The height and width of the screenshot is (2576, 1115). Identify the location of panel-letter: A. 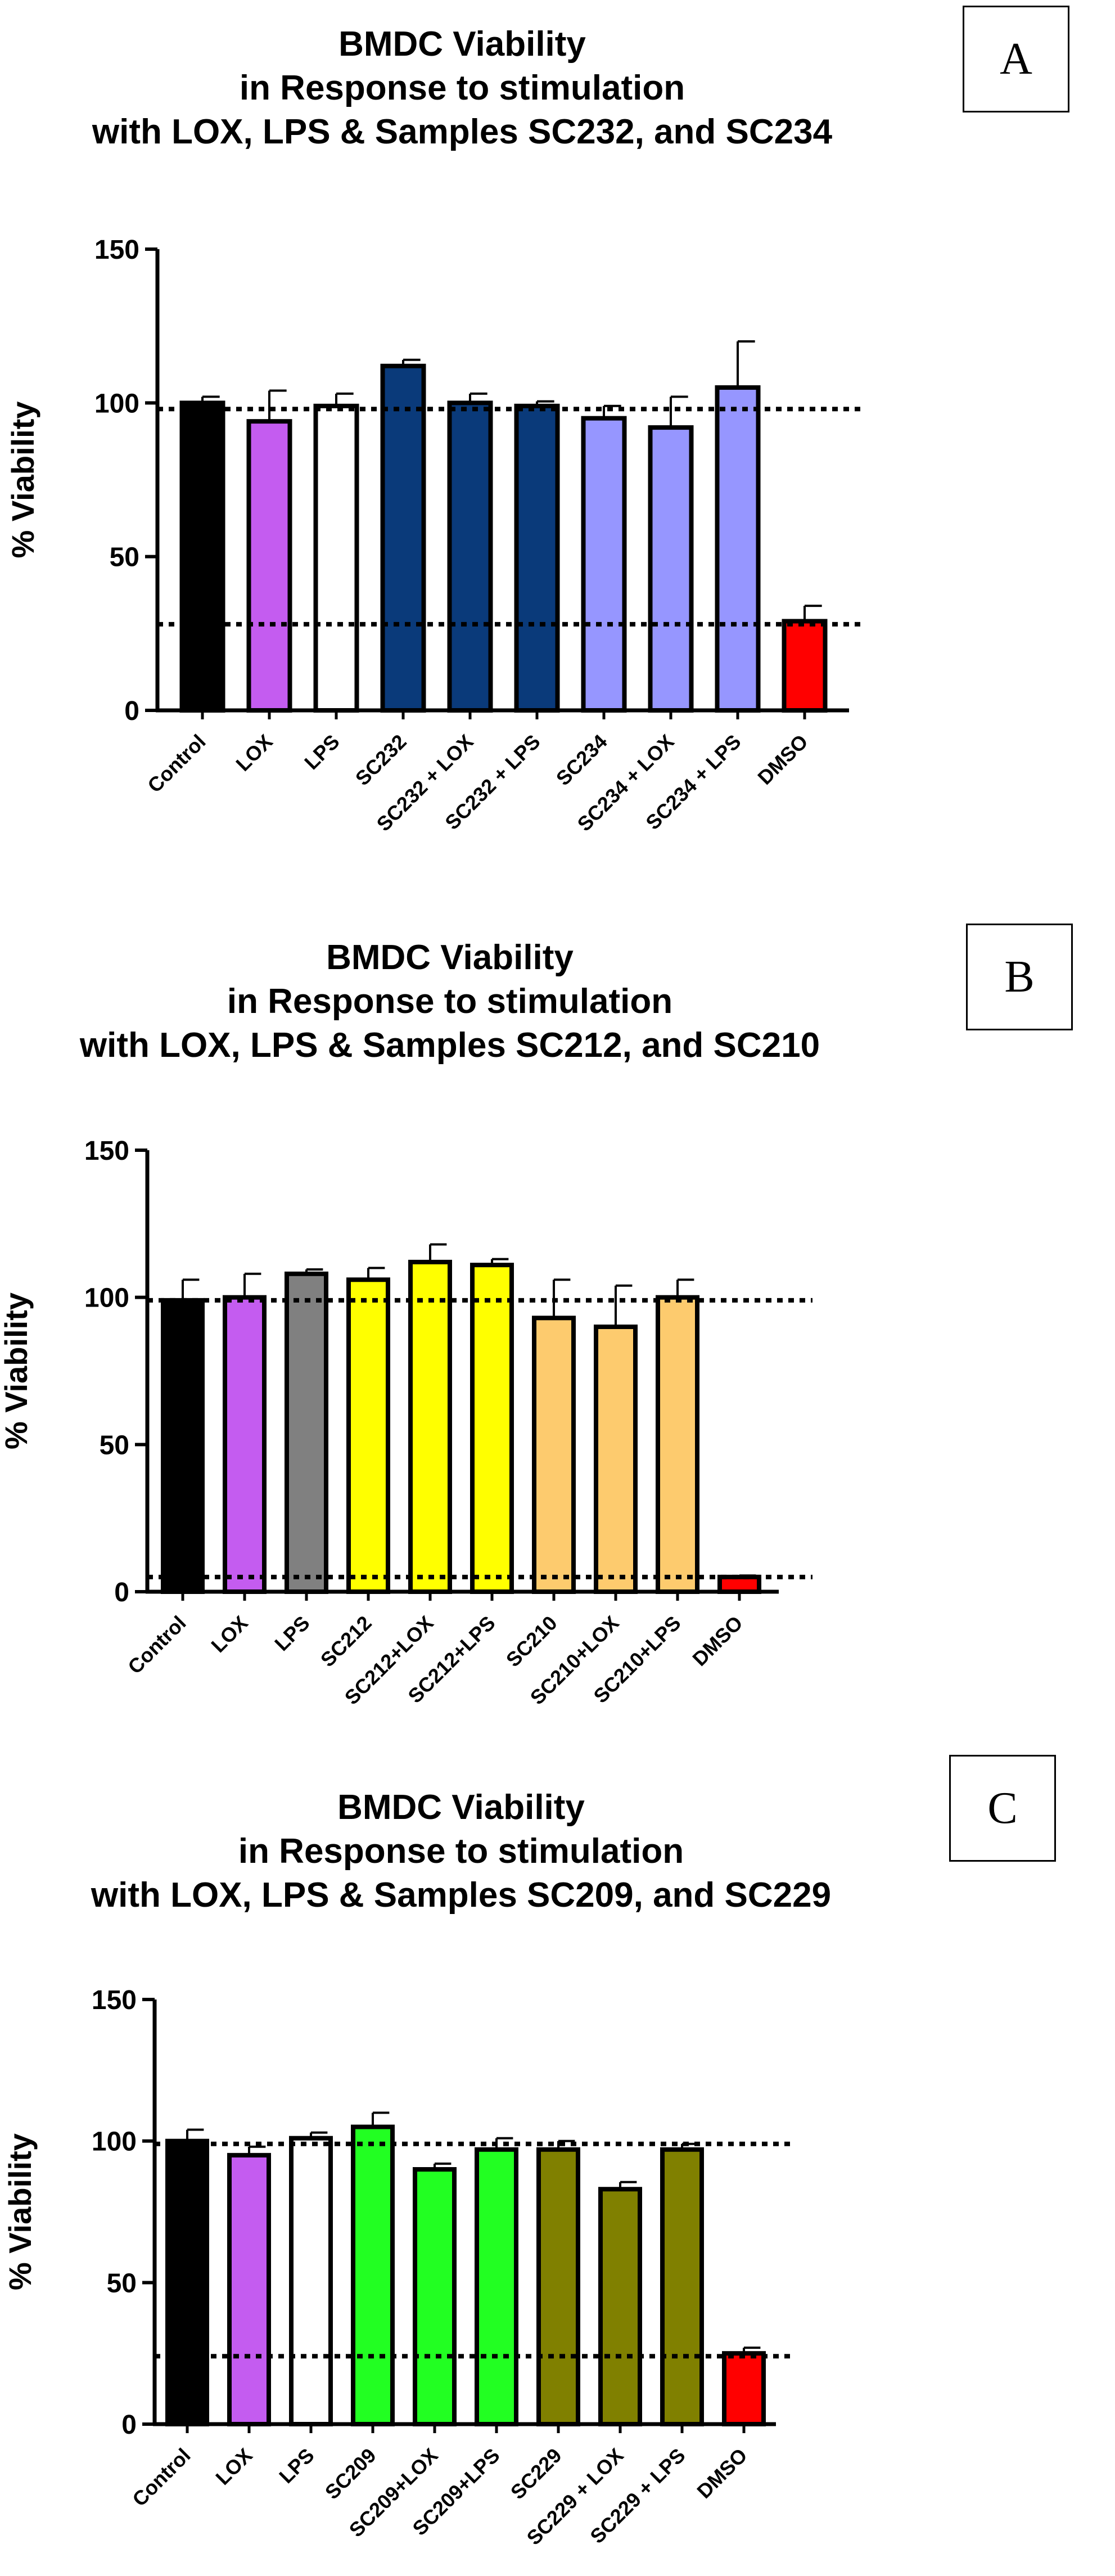
(1016, 59).